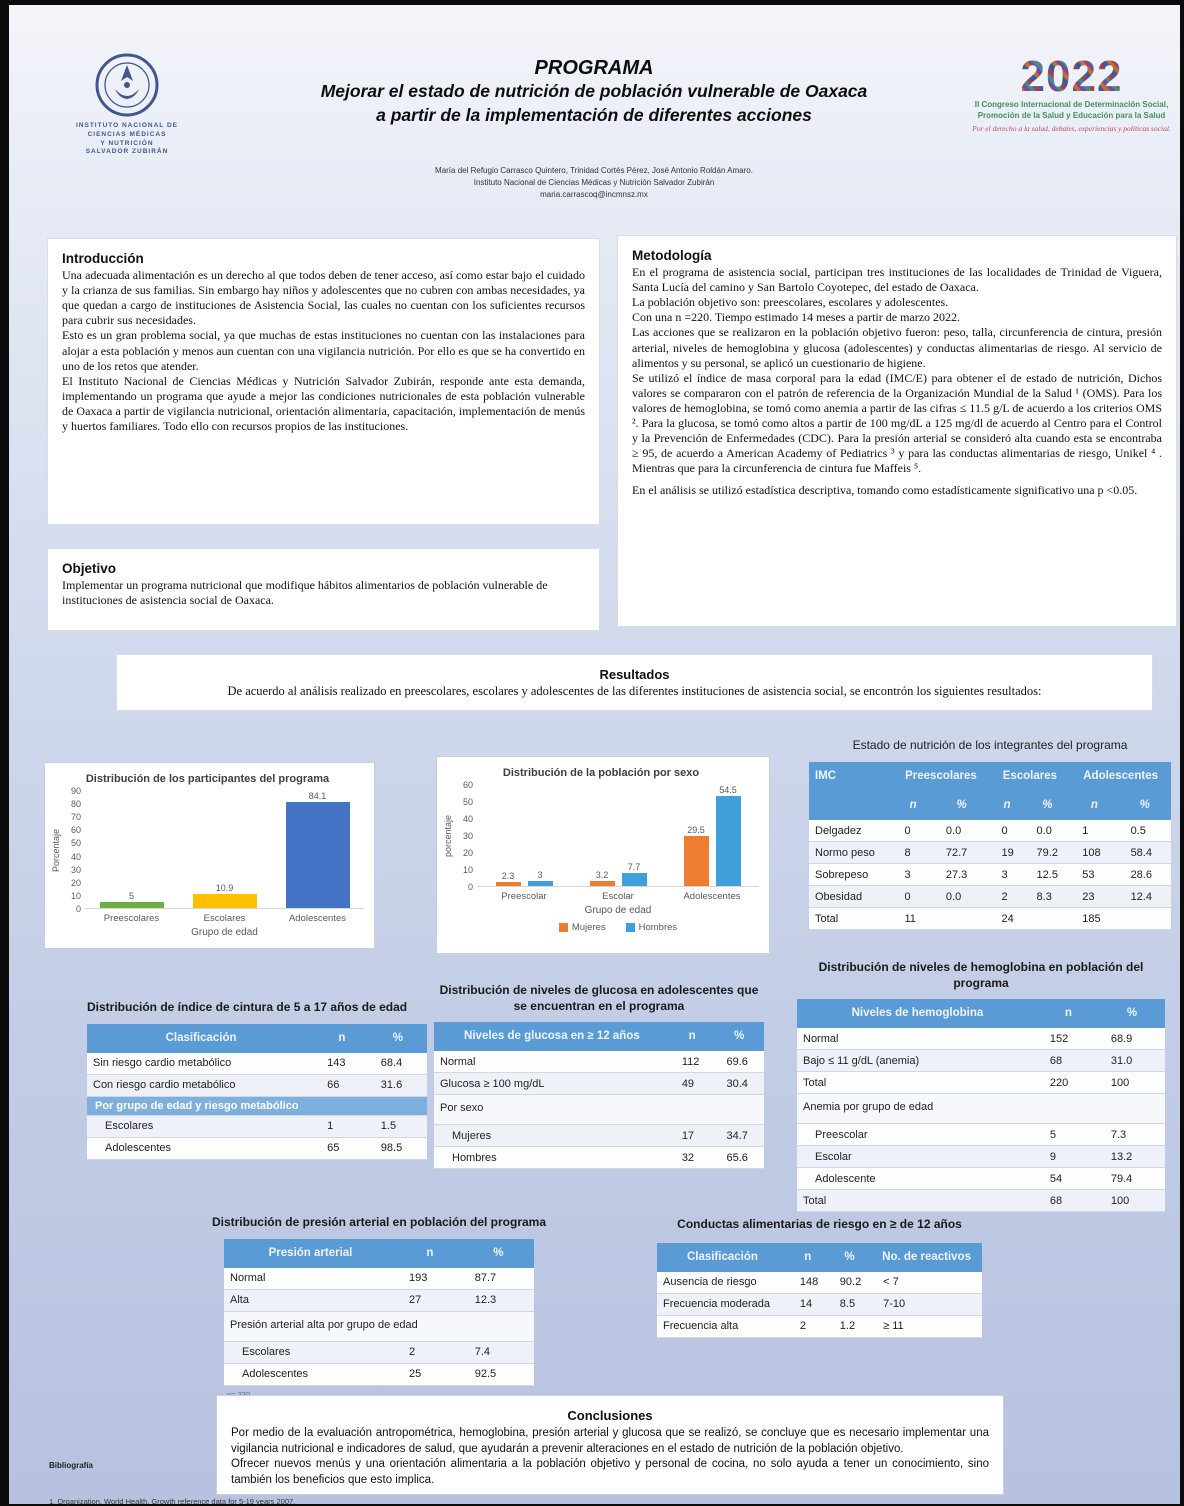 The height and width of the screenshot is (1506, 1184). What do you see at coordinates (71, 1465) in the screenshot?
I see `bibliography-heading: Bibliografía` at bounding box center [71, 1465].